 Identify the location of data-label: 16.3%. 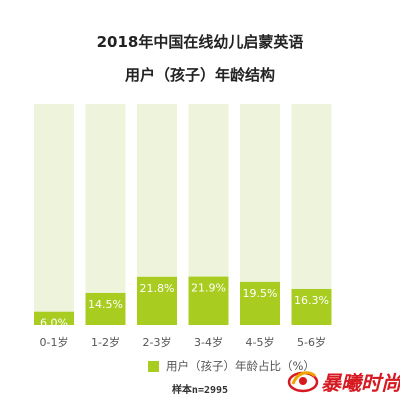
(311, 300).